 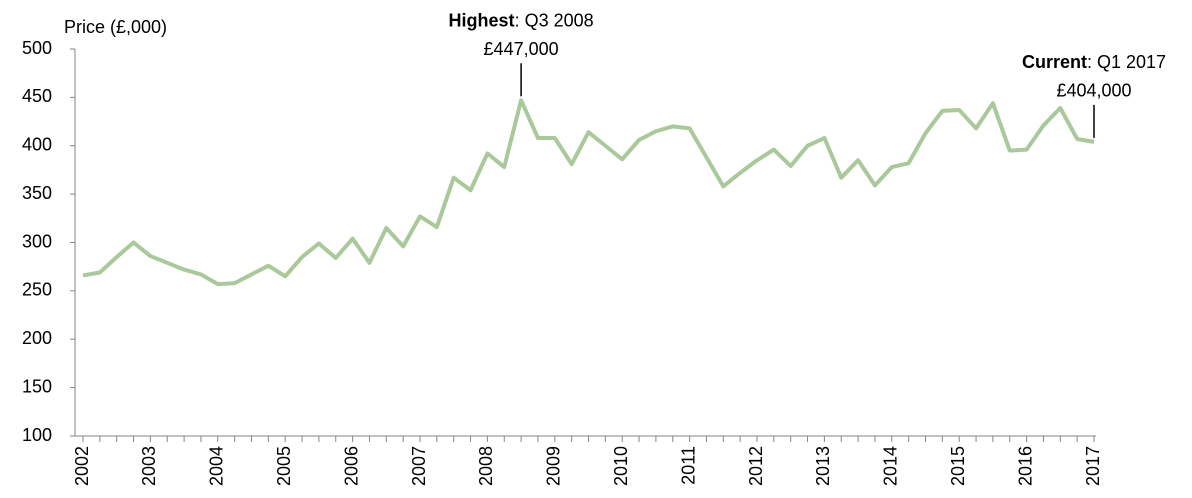 I want to click on x-tick-label: 2012, so click(x=756, y=466).